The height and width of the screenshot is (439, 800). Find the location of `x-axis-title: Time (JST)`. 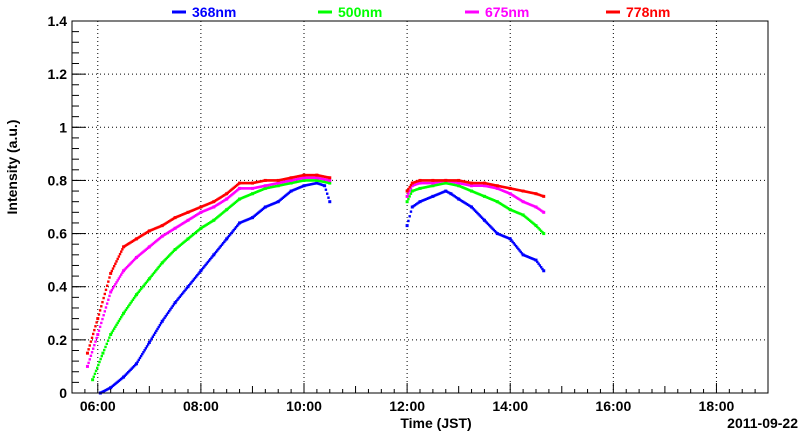

x-axis-title: Time (JST) is located at coordinates (435, 423).